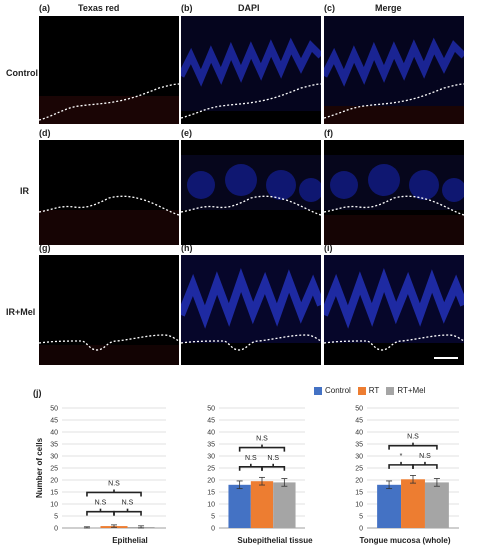 This screenshot has width=488, height=550. Describe the element at coordinates (44, 8) in the screenshot. I see `col-letter-a: (a)` at that location.